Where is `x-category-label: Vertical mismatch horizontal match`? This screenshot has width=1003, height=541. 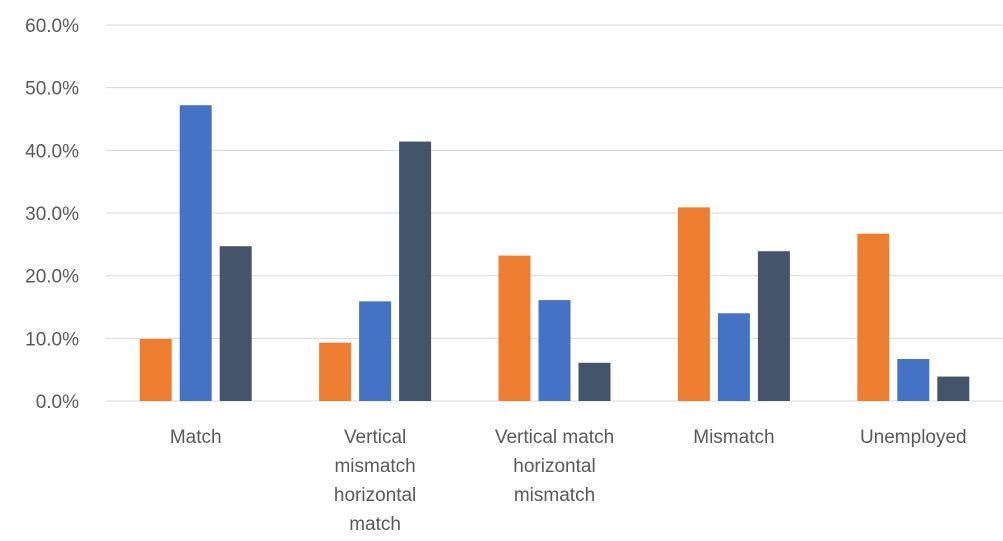
x-category-label: Vertical mismatch horizontal match is located at coordinates (375, 481).